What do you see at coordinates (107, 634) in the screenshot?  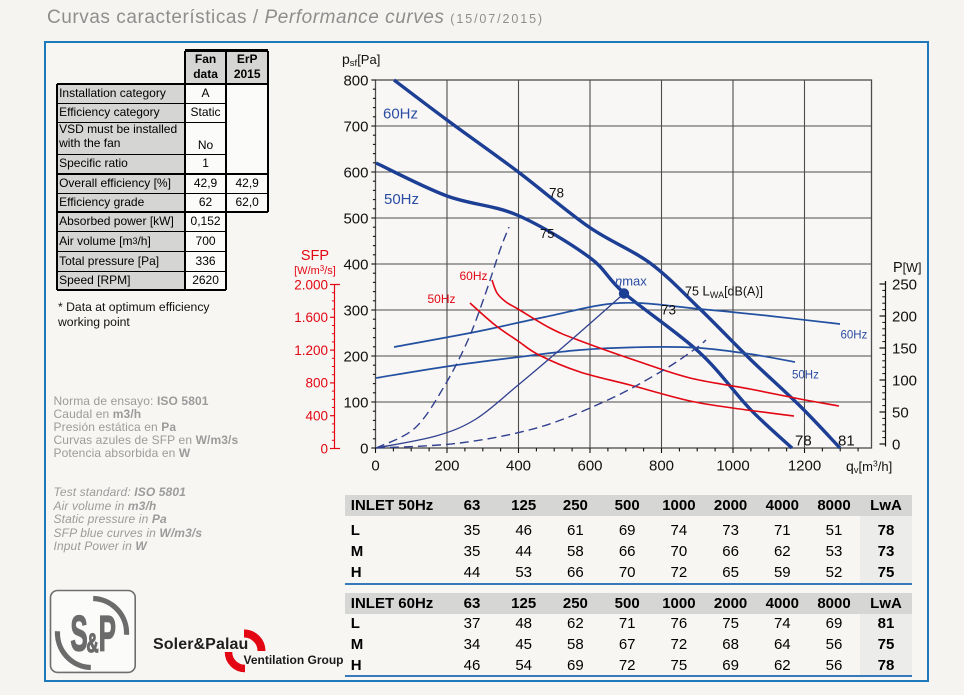 I see `svg-text: P` at bounding box center [107, 634].